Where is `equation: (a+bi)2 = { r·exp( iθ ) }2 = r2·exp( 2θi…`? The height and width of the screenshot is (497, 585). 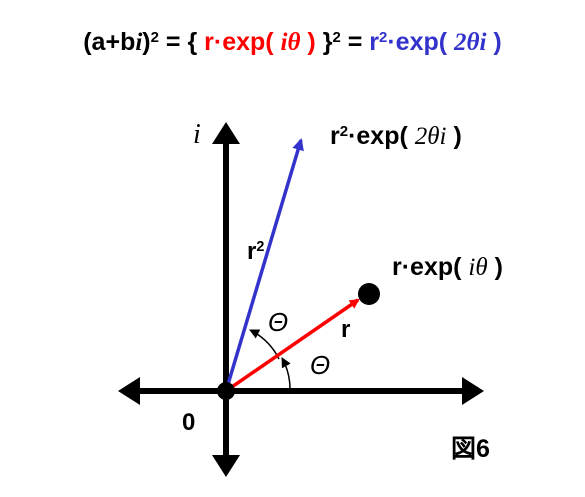
equation: (a+bi)2 = { r·exp( iθ ) }2 = r2·exp( 2θi… is located at coordinates (292, 42).